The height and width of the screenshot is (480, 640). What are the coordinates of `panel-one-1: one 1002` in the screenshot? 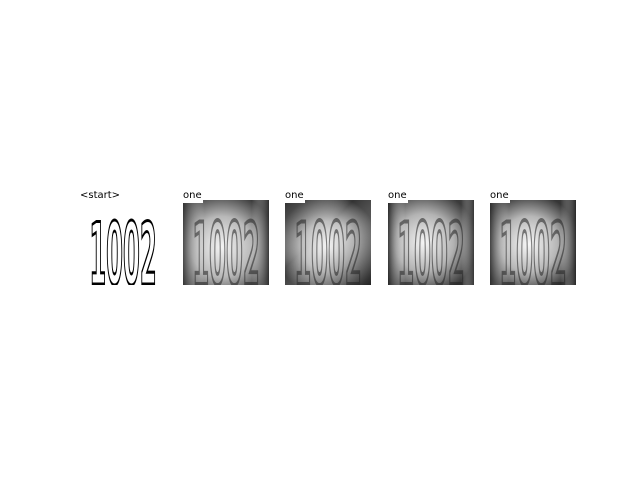 It's located at (226, 237).